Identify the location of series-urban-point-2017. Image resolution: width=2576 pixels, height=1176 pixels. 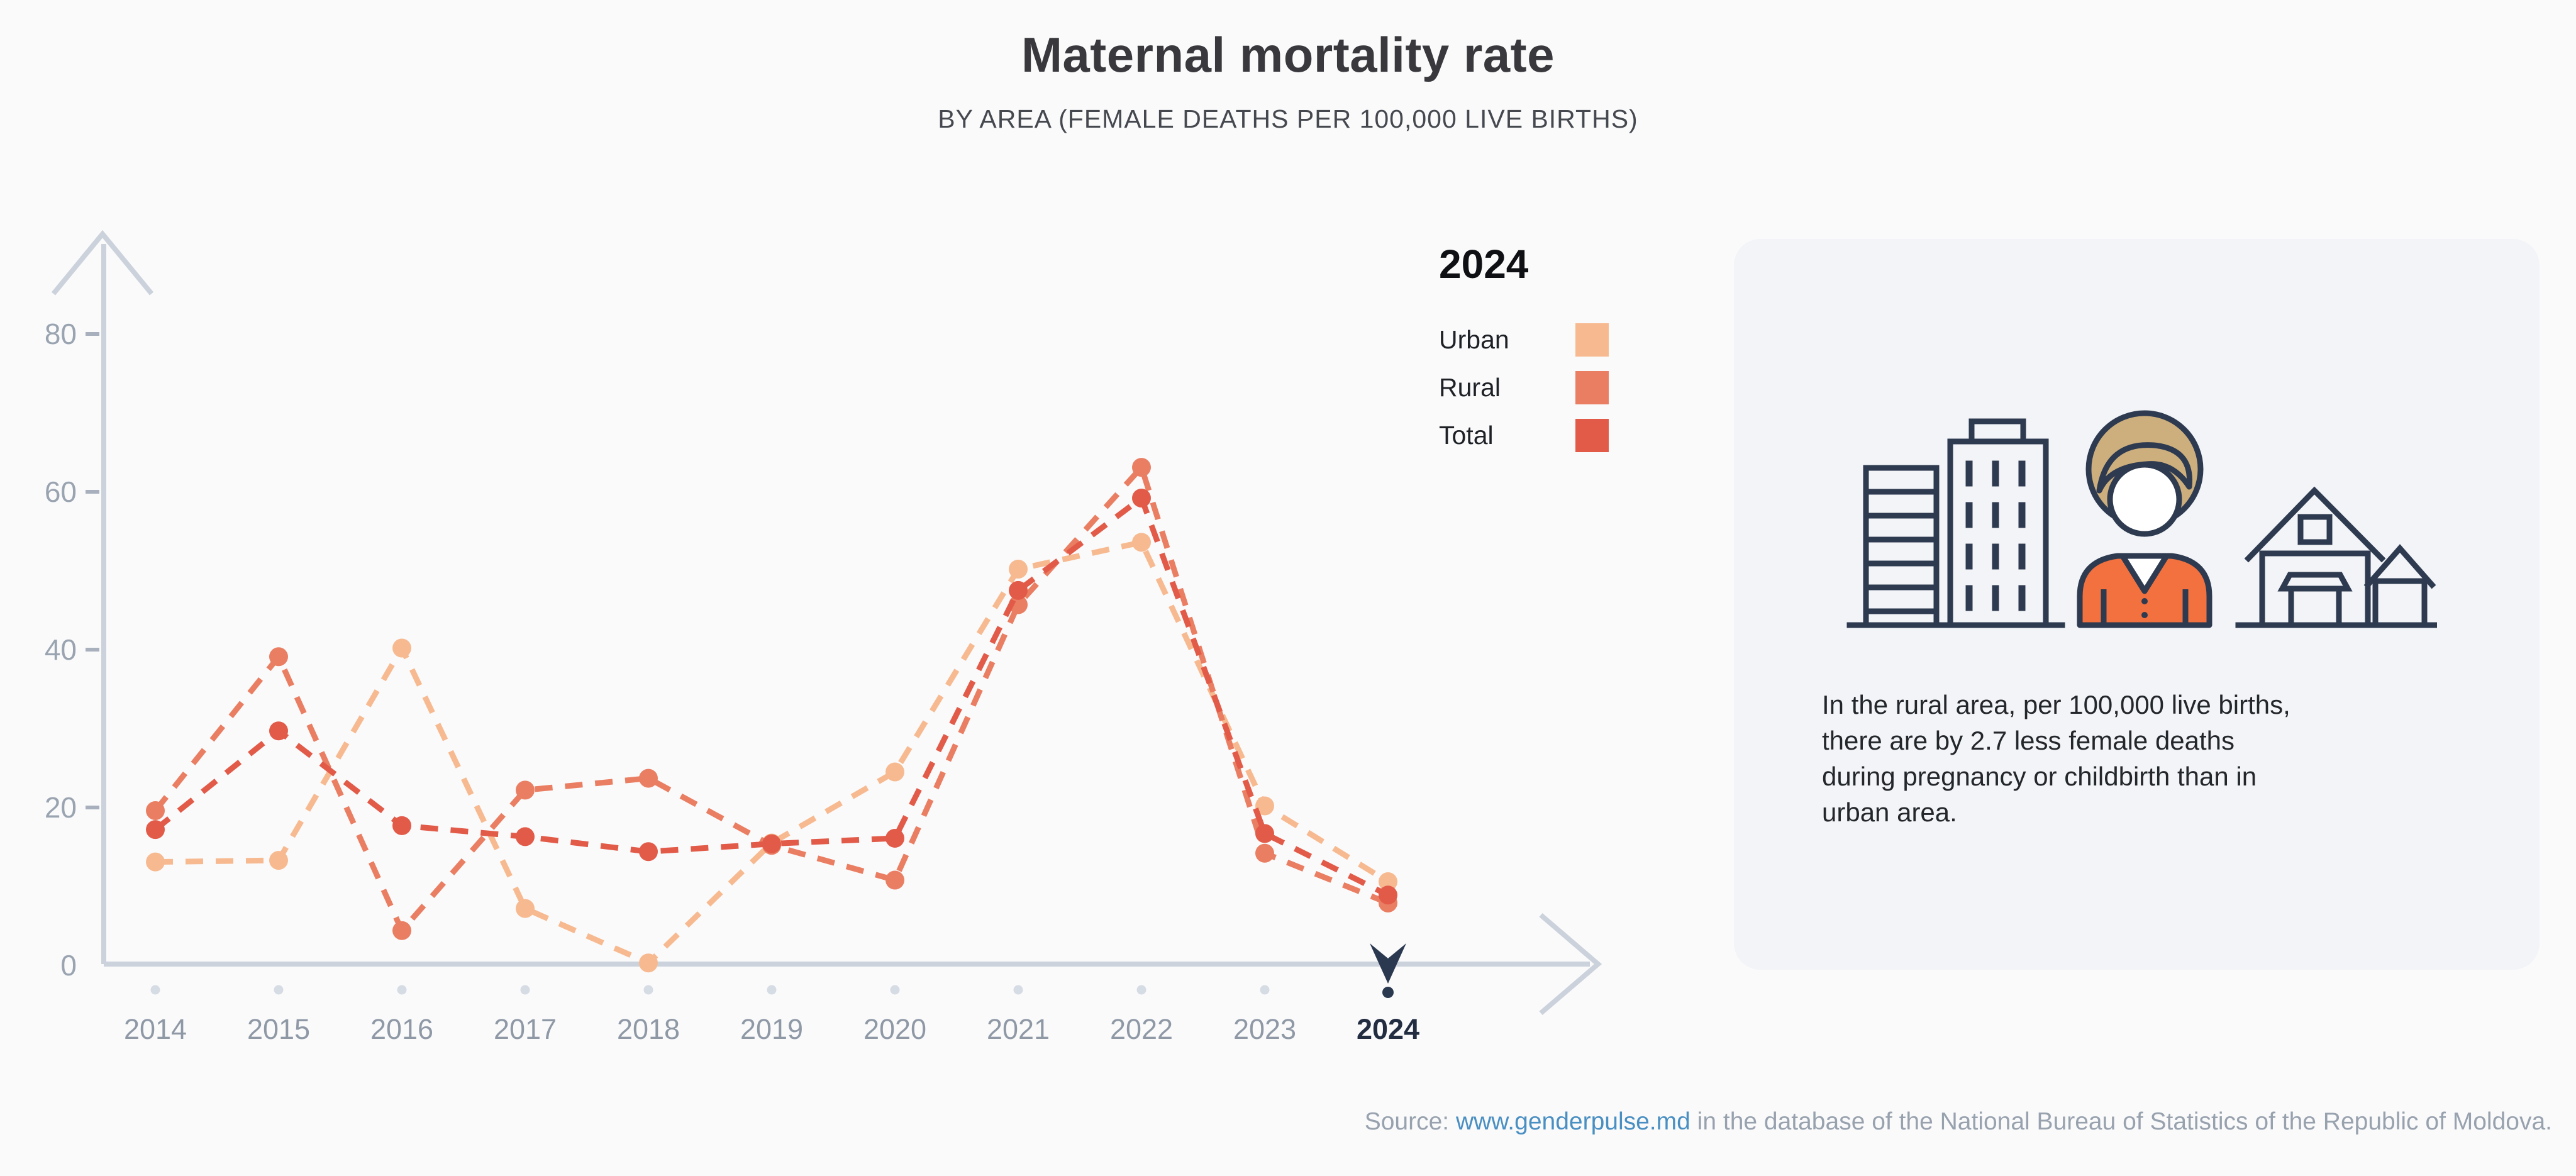
(525, 908).